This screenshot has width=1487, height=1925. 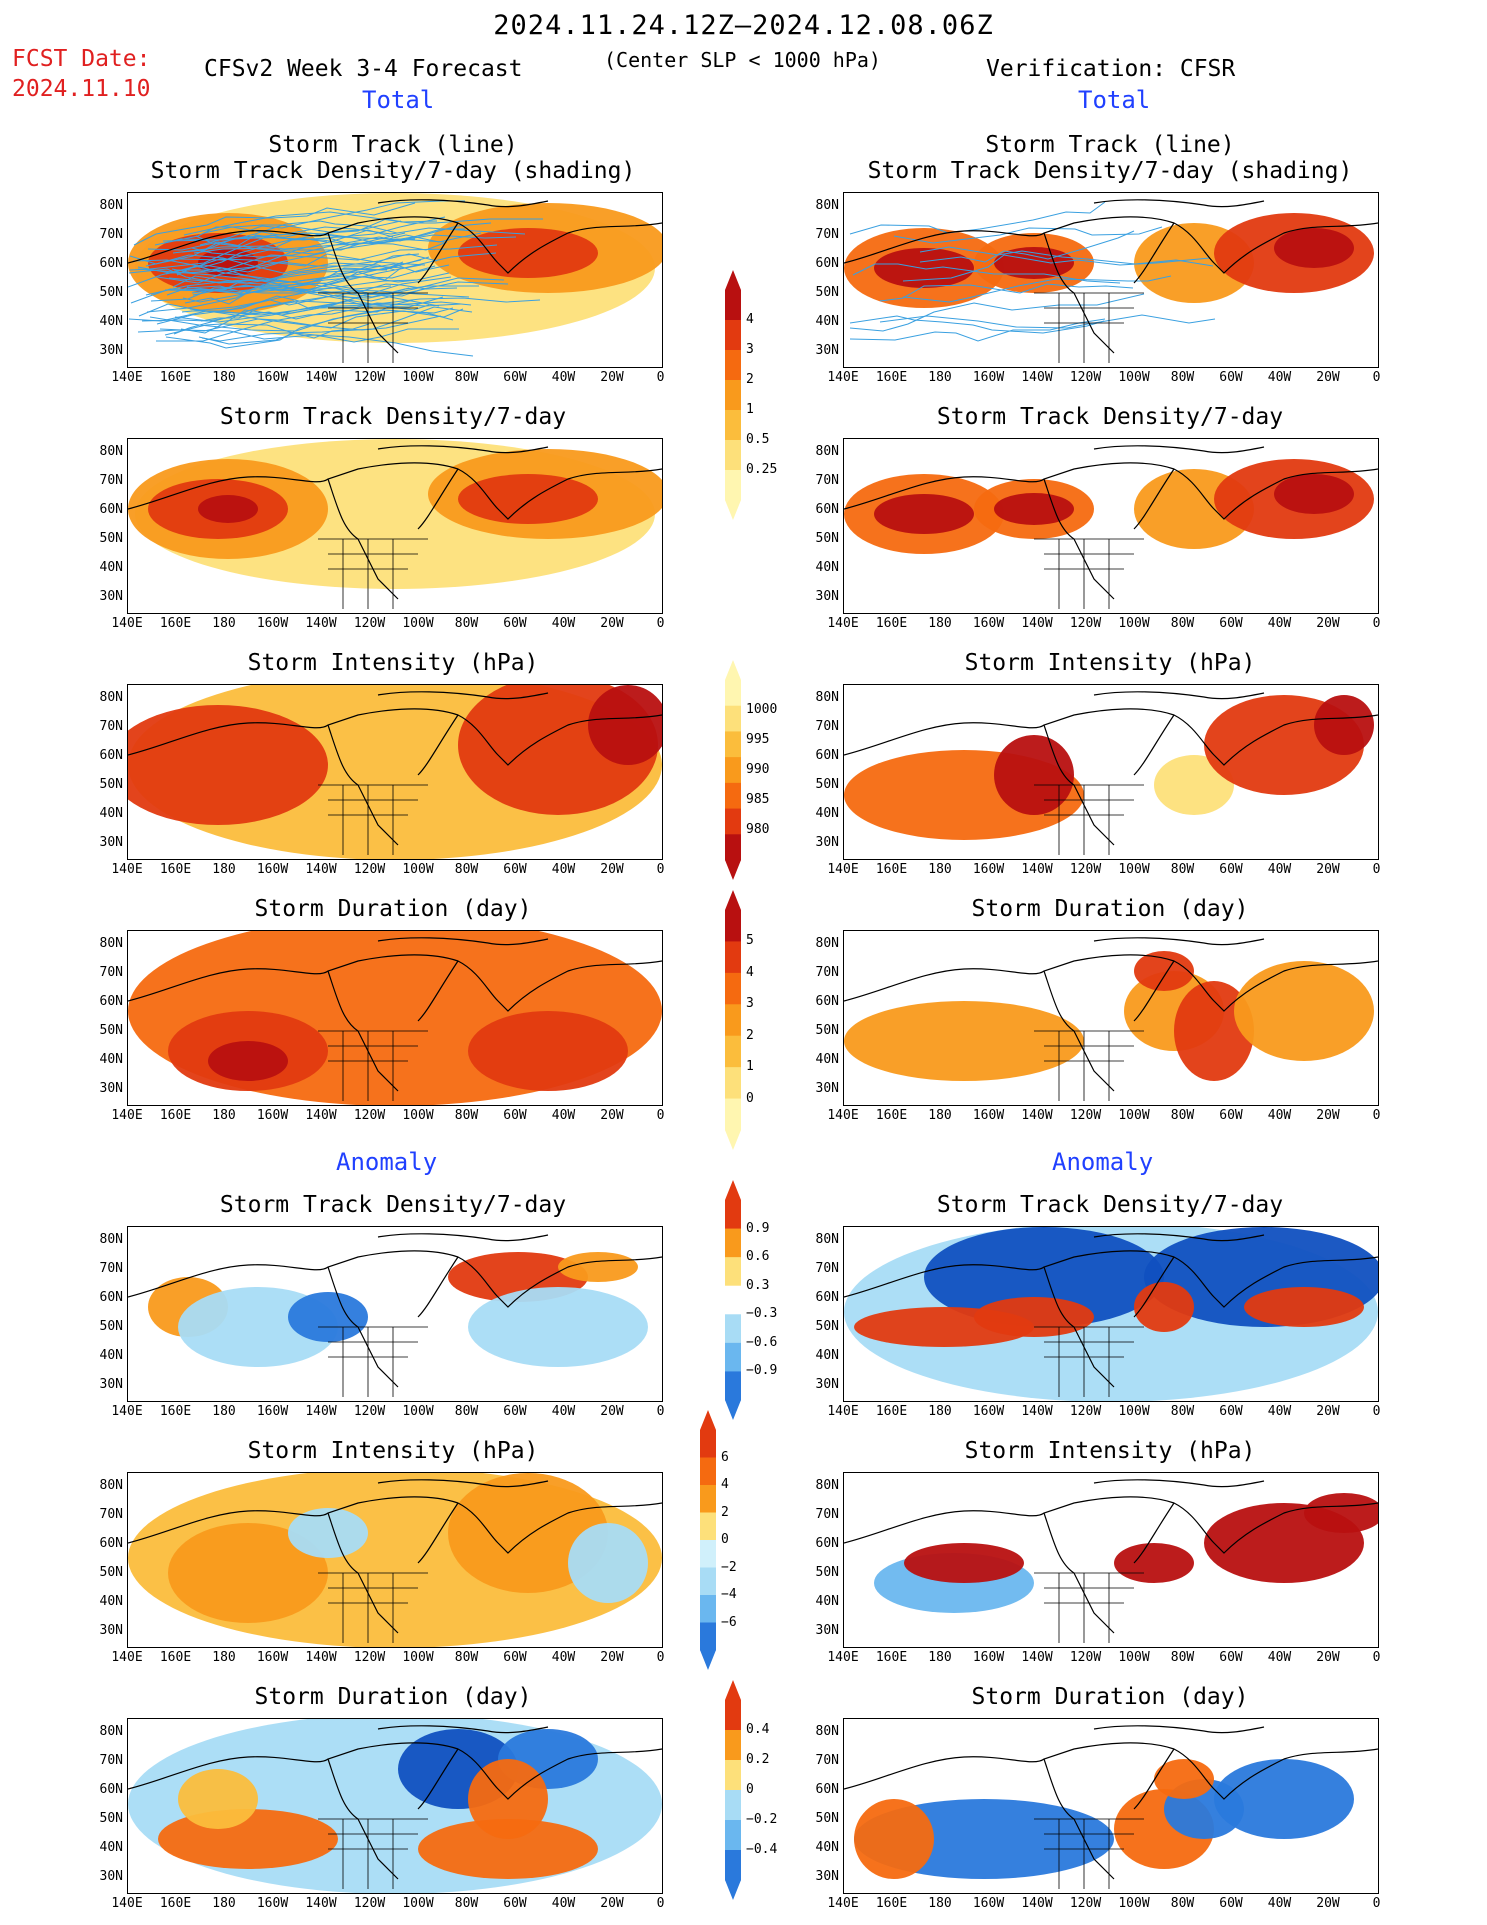 What do you see at coordinates (762, 1819) in the screenshot?
I see `colorbar-tick-label: −0.2` at bounding box center [762, 1819].